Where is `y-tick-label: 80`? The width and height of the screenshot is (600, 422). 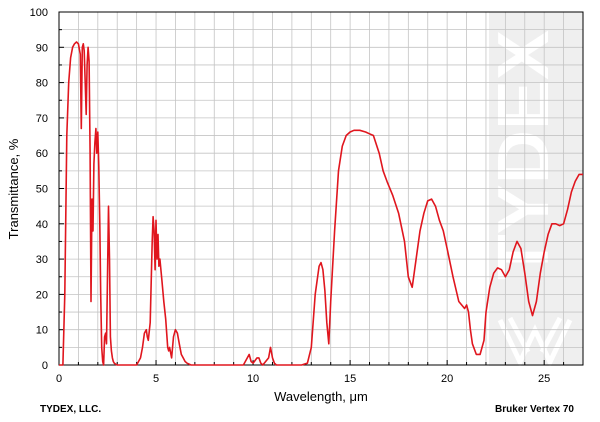
y-tick-label: 80 is located at coordinates (42, 84).